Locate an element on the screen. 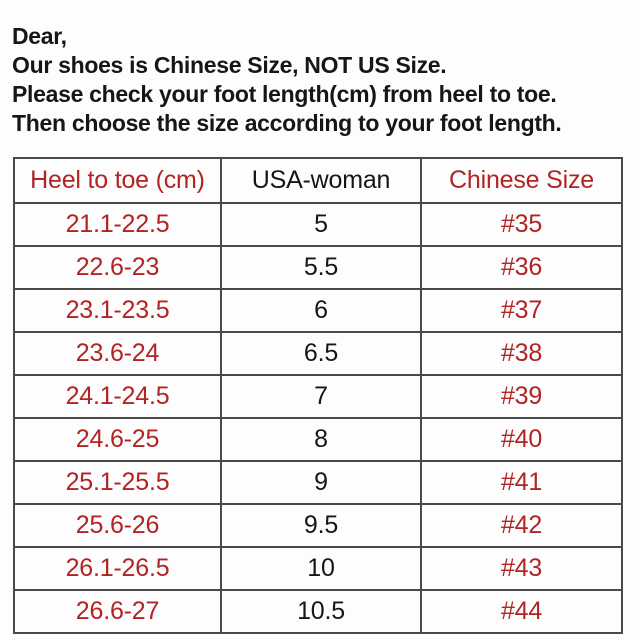 The height and width of the screenshot is (640, 640). chinese-size-cell: #37 is located at coordinates (521, 310).